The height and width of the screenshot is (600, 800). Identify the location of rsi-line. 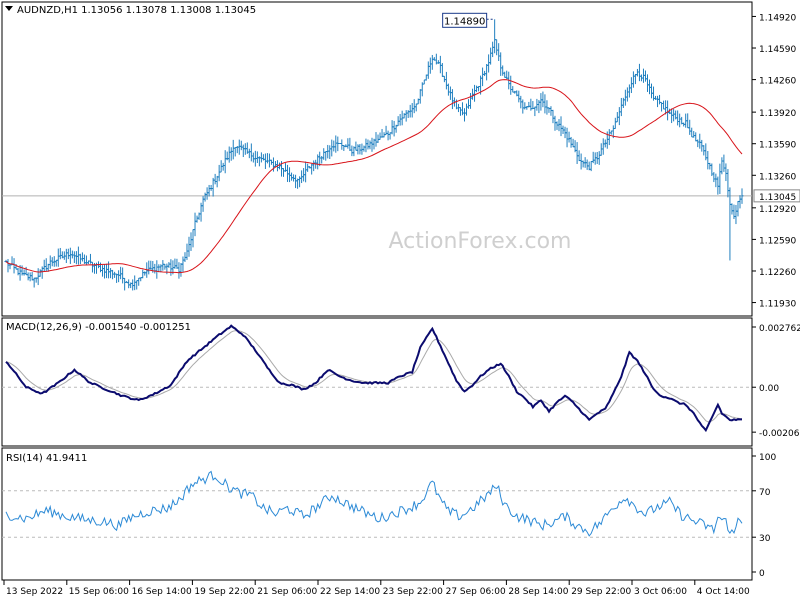
(374, 503).